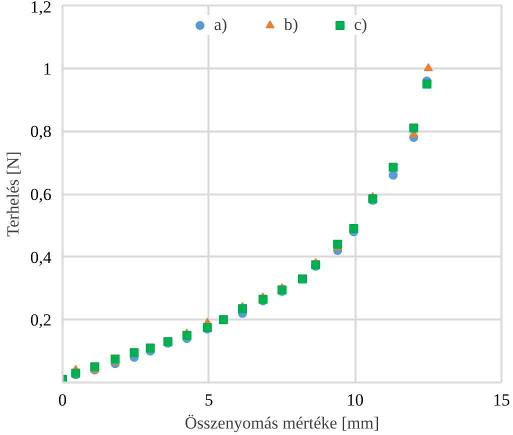 The height and width of the screenshot is (435, 513). What do you see at coordinates (282, 423) in the screenshot?
I see `x-axis-title: Összenyomás mértéke [mm]` at bounding box center [282, 423].